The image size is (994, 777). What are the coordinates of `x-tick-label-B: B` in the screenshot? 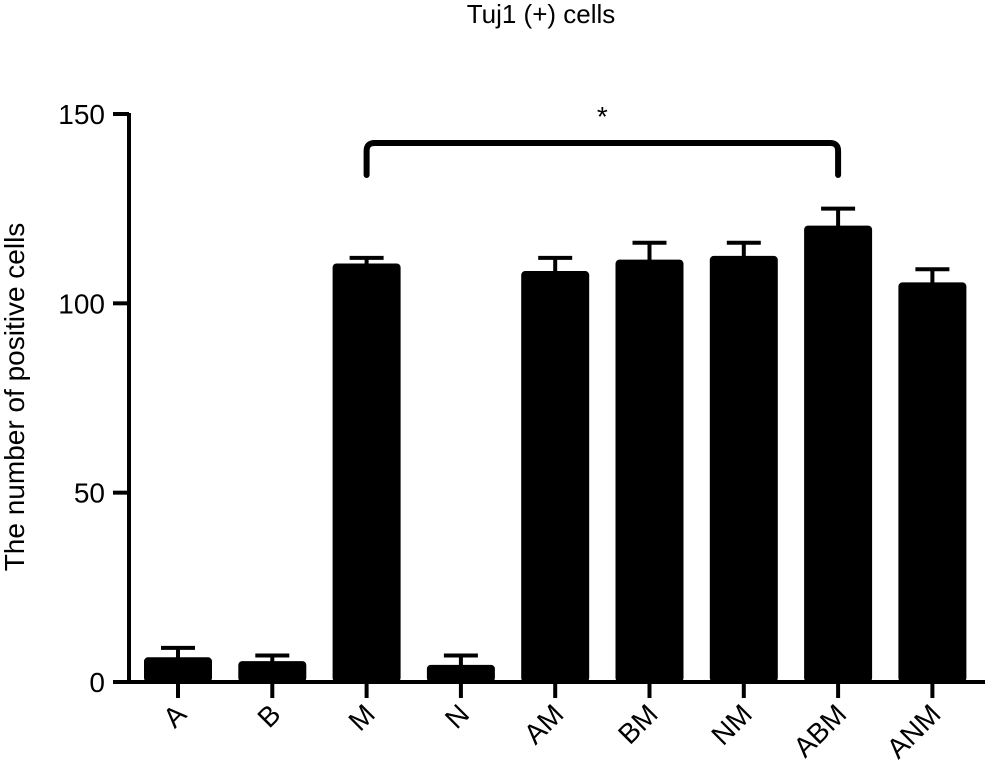 It's located at (268, 715).